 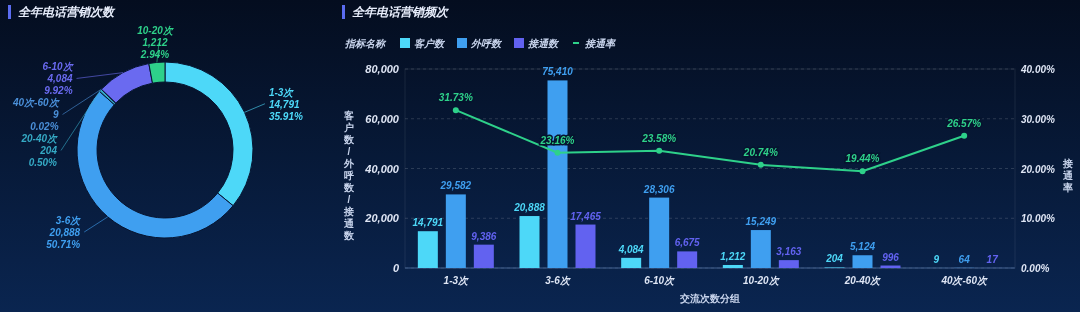 I want to click on data-label: 15,249, so click(x=761, y=222).